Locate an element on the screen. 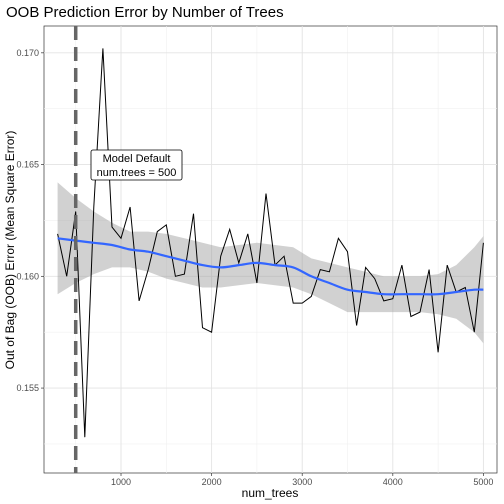  y-tick-label: 0.170 is located at coordinates (27, 53).